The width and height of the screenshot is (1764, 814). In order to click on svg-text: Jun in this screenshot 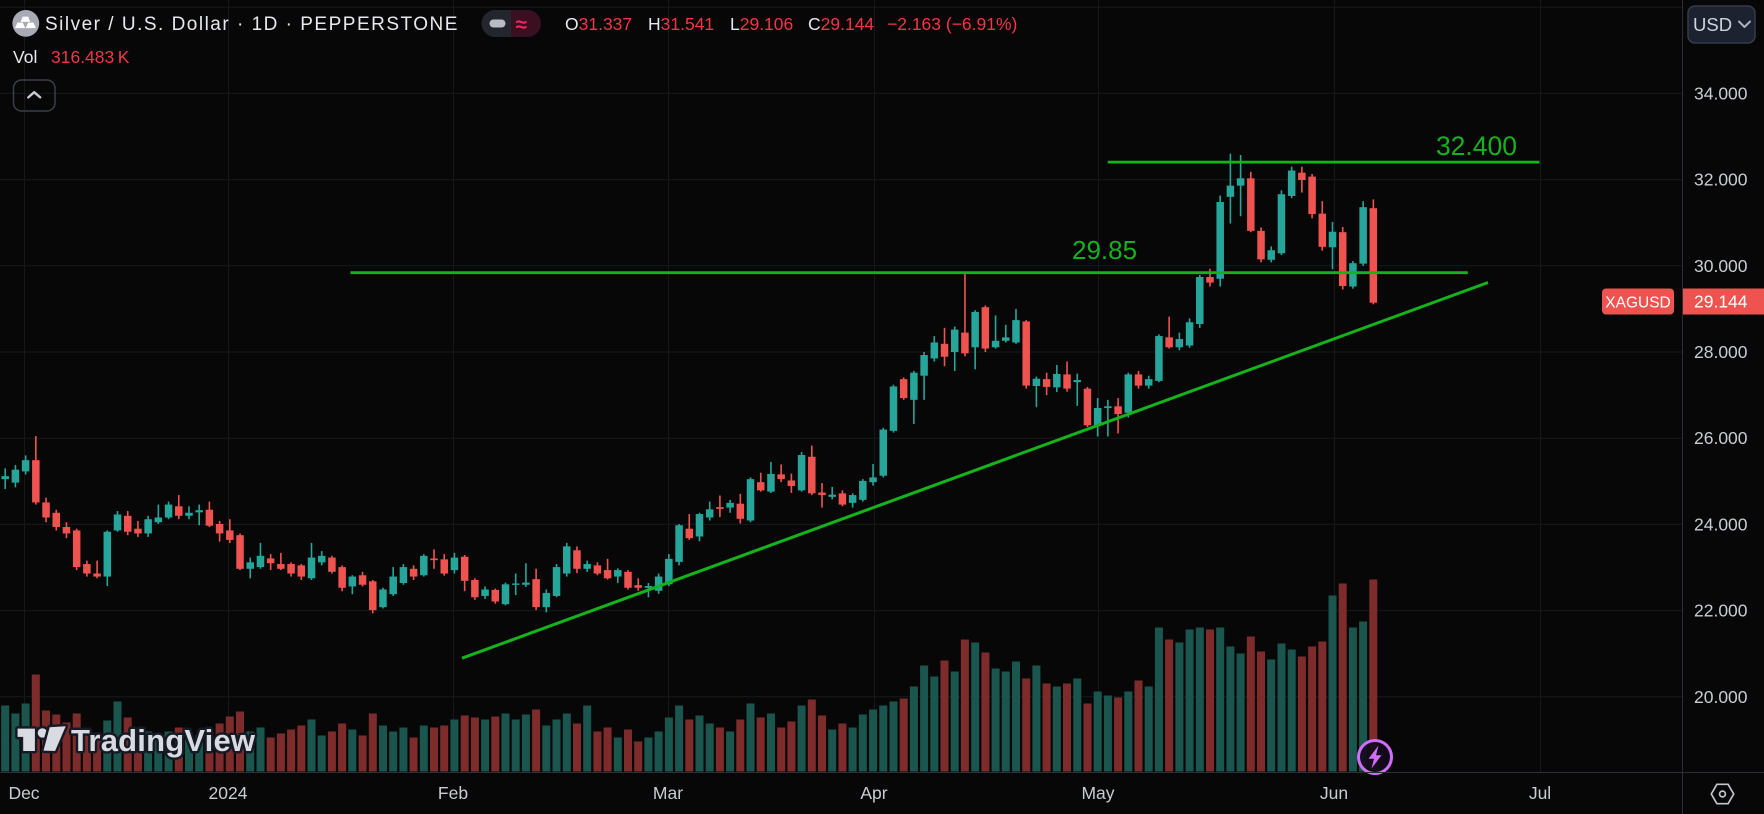, I will do `click(1334, 793)`.